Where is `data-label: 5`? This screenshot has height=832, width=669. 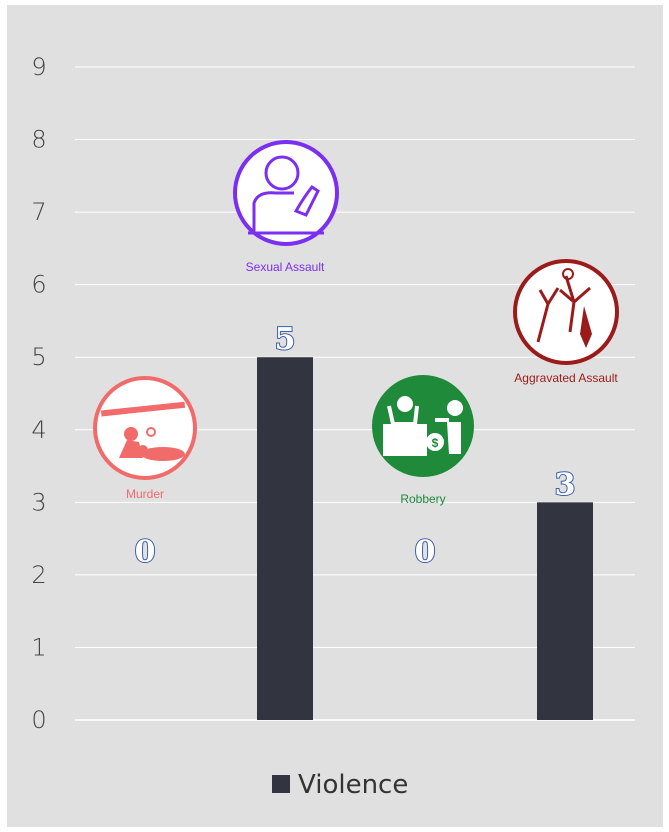 data-label: 5 is located at coordinates (285, 339).